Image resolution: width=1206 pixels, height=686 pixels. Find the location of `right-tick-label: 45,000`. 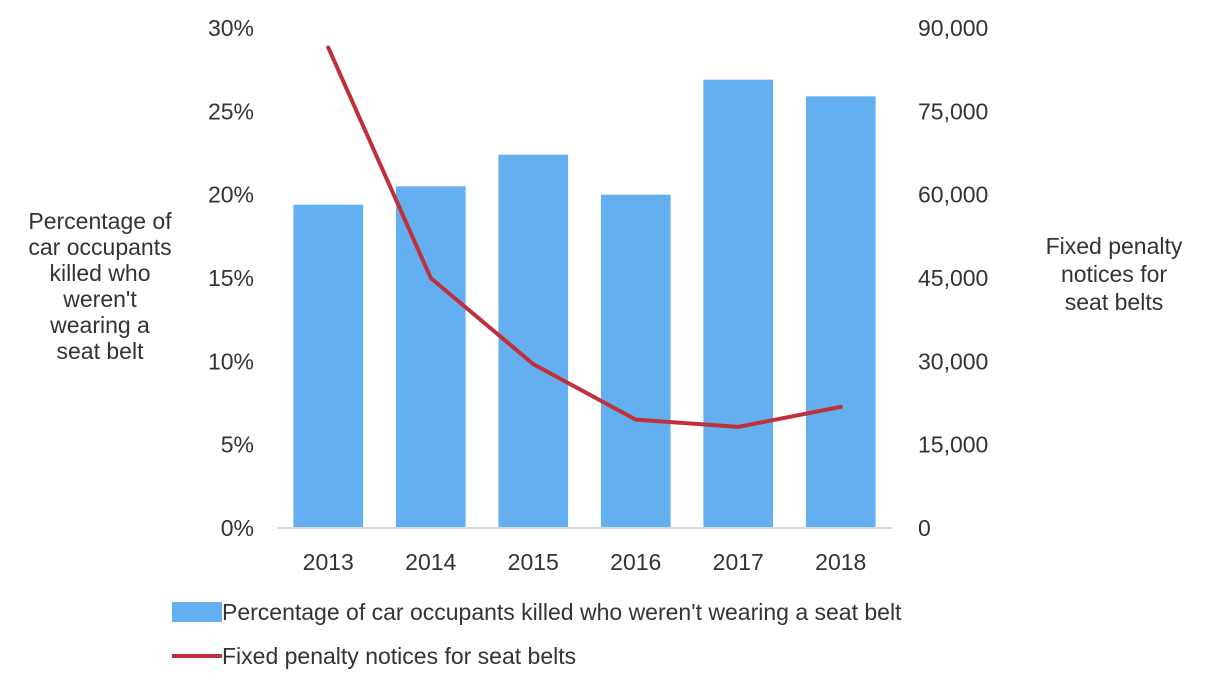

right-tick-label: 45,000 is located at coordinates (953, 278).